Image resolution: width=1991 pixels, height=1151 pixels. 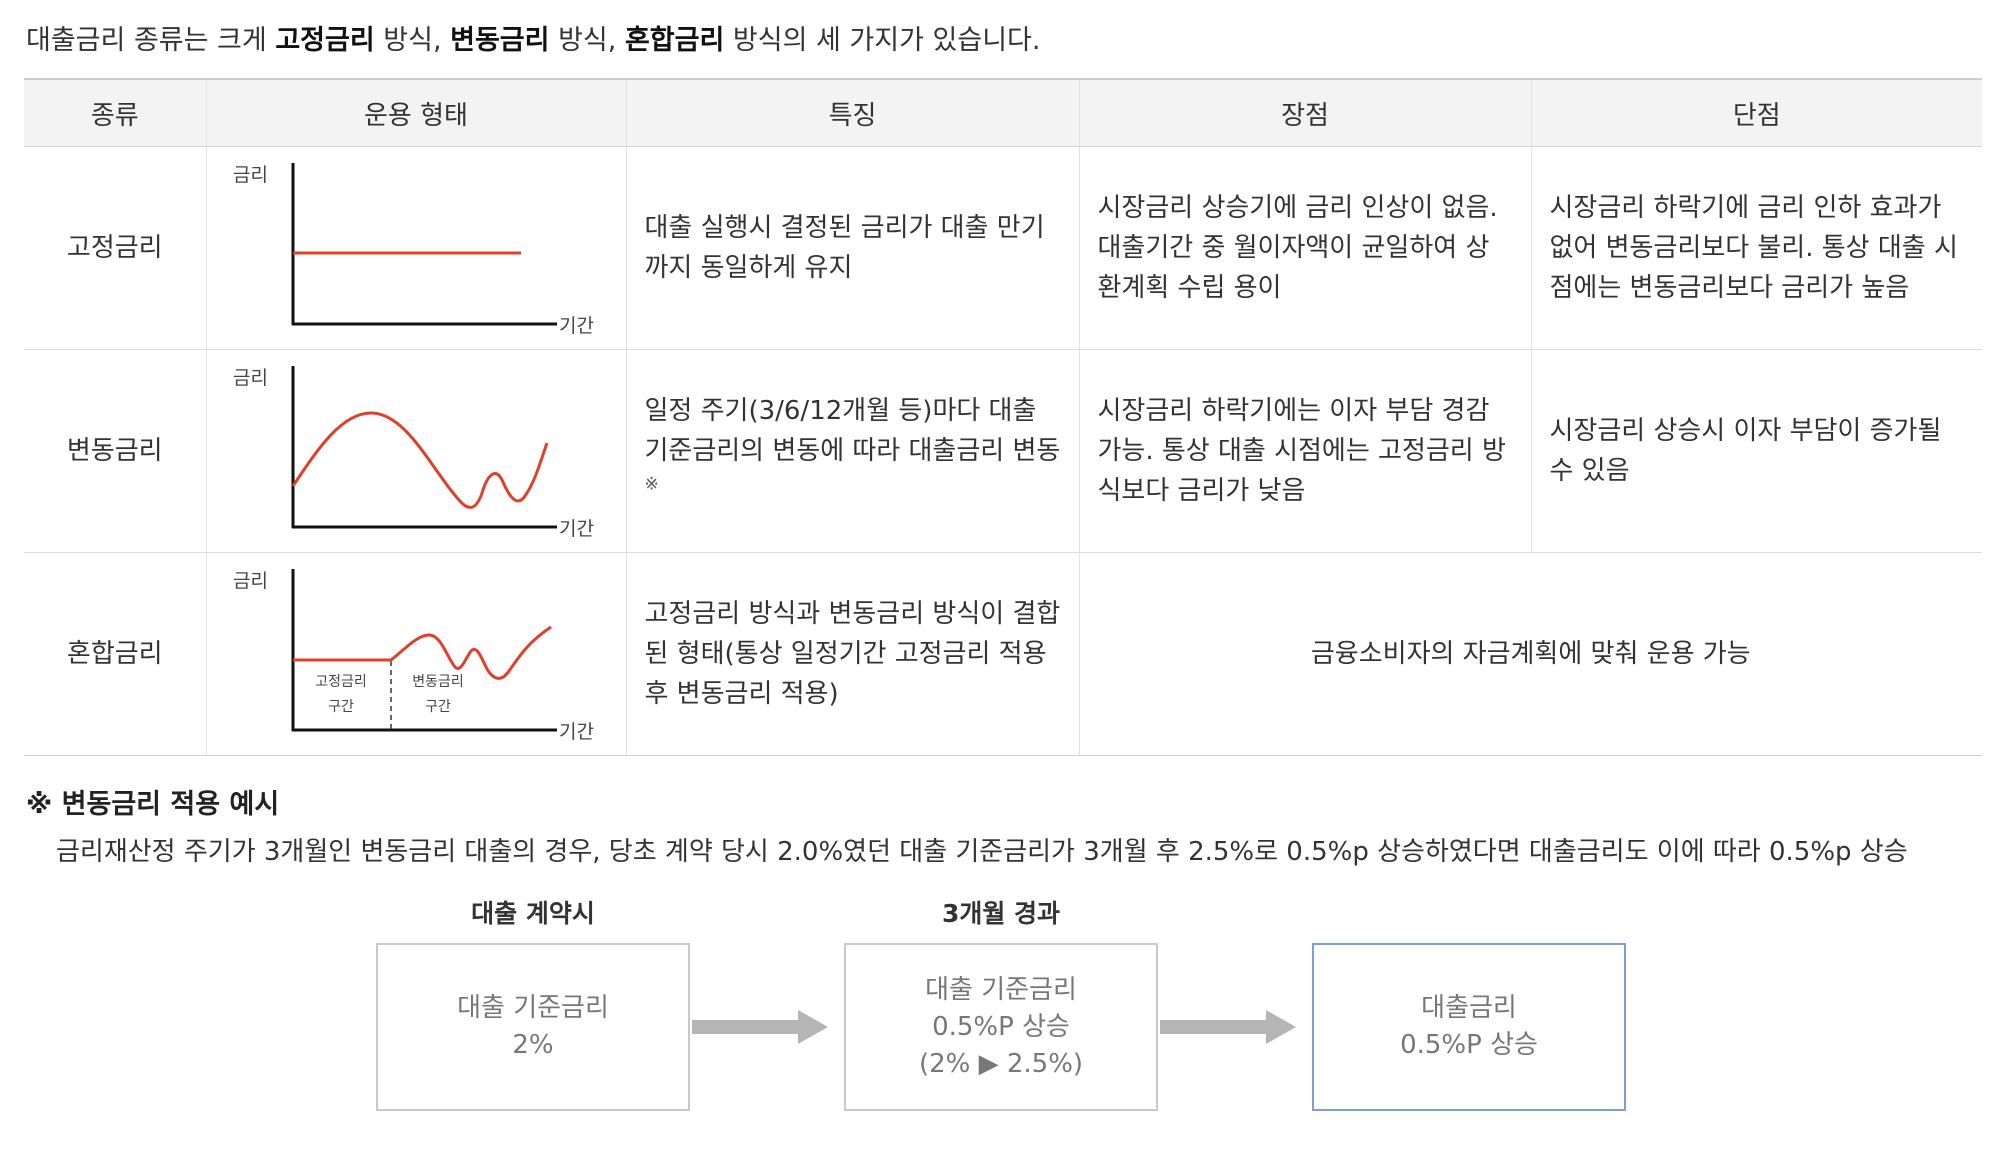 I want to click on variable-segment-label-2: 구간, so click(x=438, y=707).